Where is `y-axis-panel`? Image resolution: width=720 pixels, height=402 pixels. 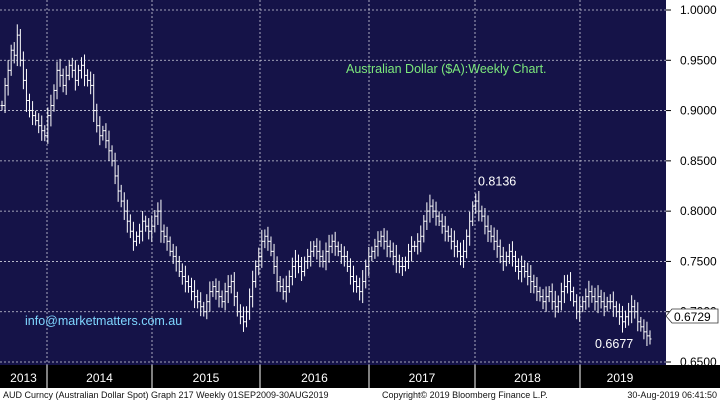
y-axis-panel is located at coordinates (693, 182).